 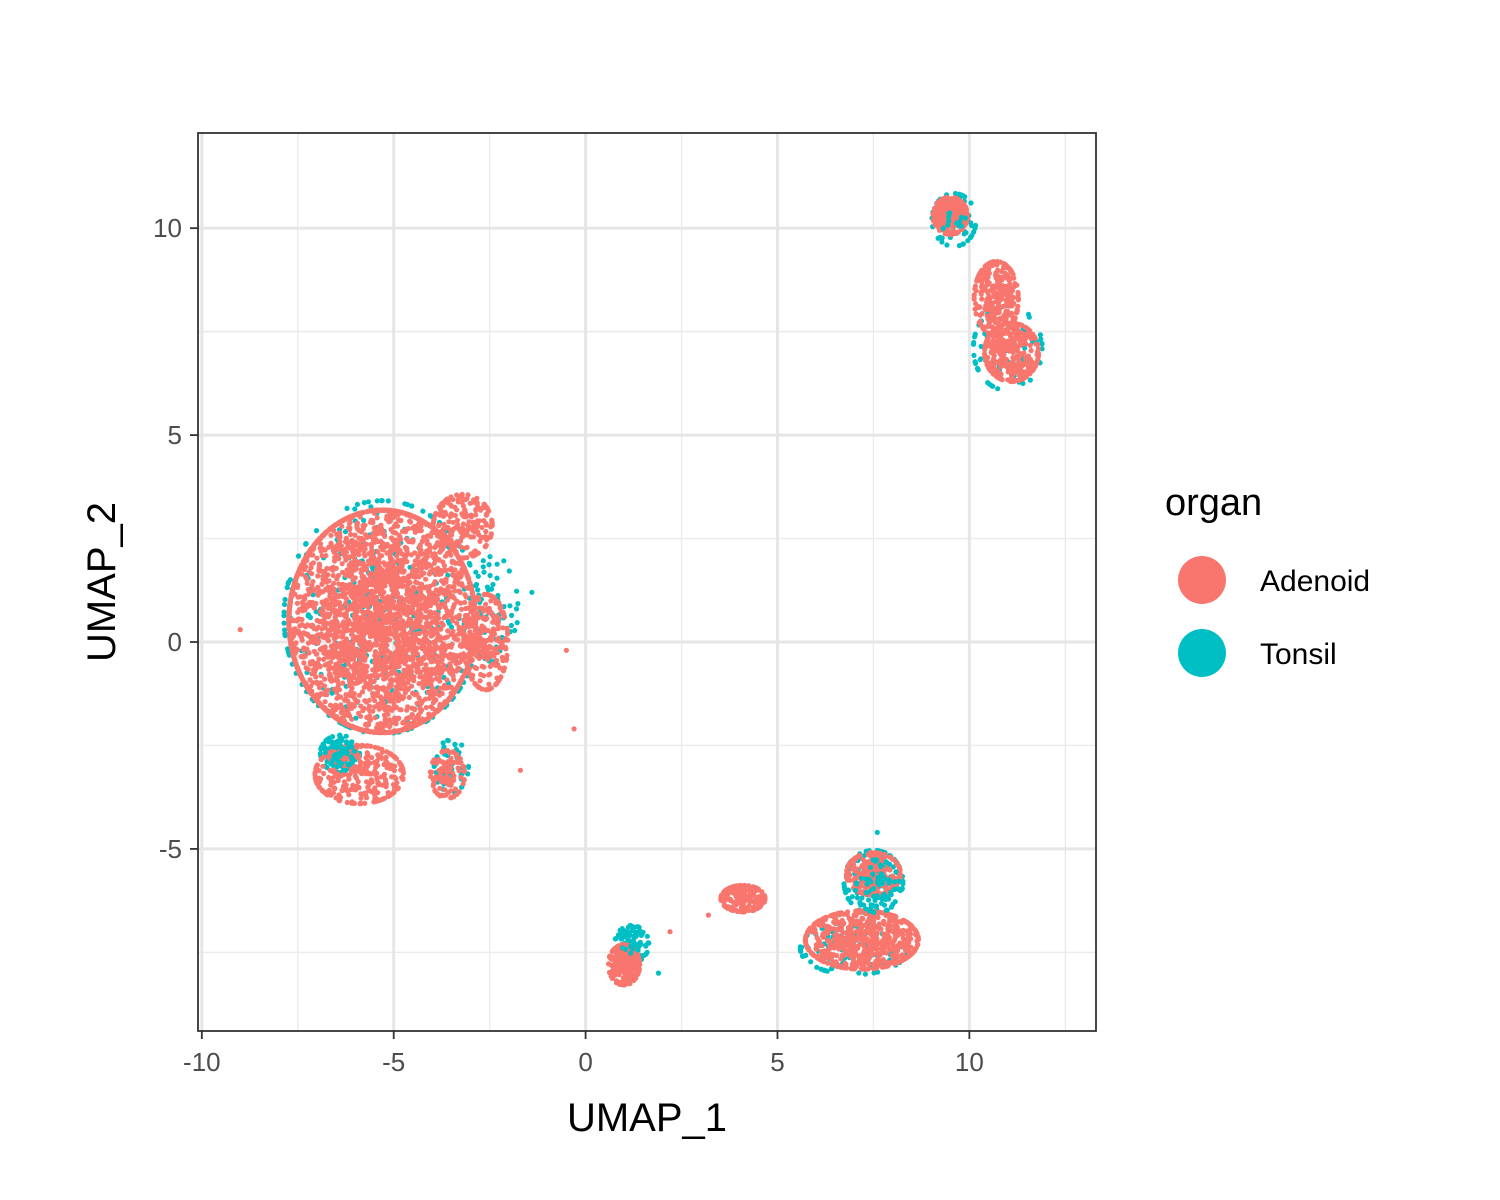 I want to click on point-outlier, so click(x=516, y=609).